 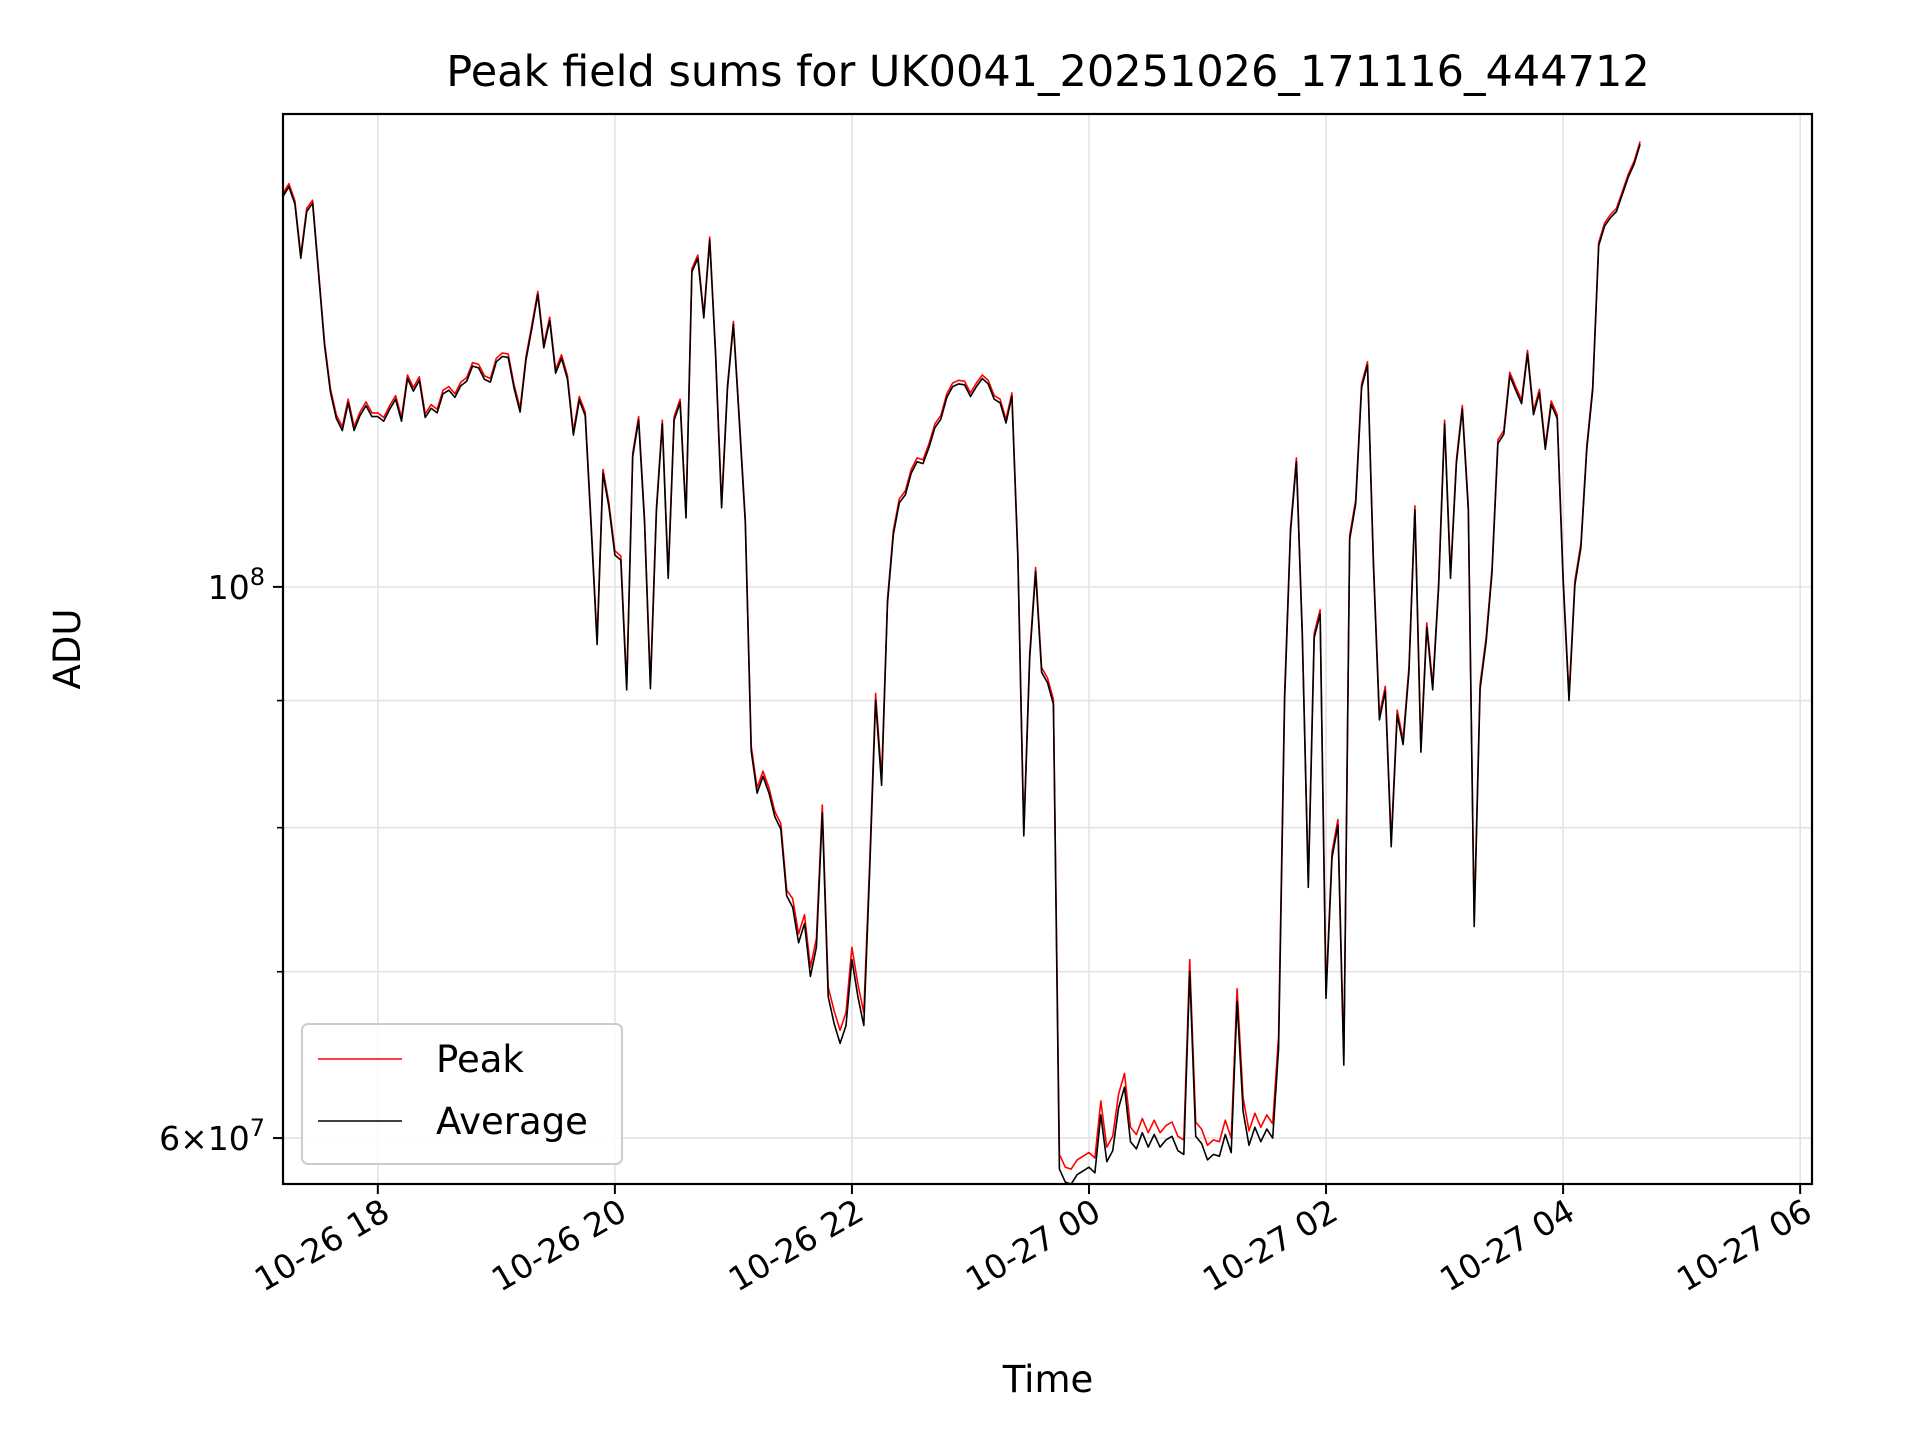 I want to click on y-tick-exponent: 8, so click(x=257, y=577).